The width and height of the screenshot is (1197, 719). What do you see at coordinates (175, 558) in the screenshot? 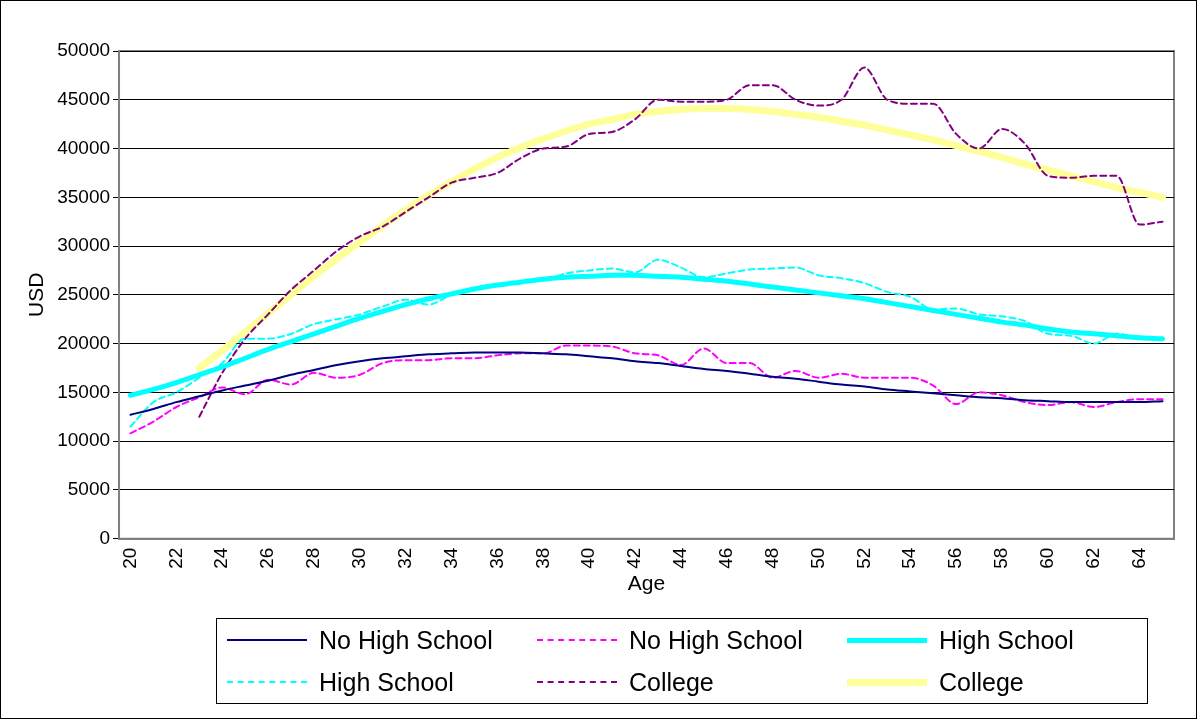
I see `x-tick-label: 22` at bounding box center [175, 558].